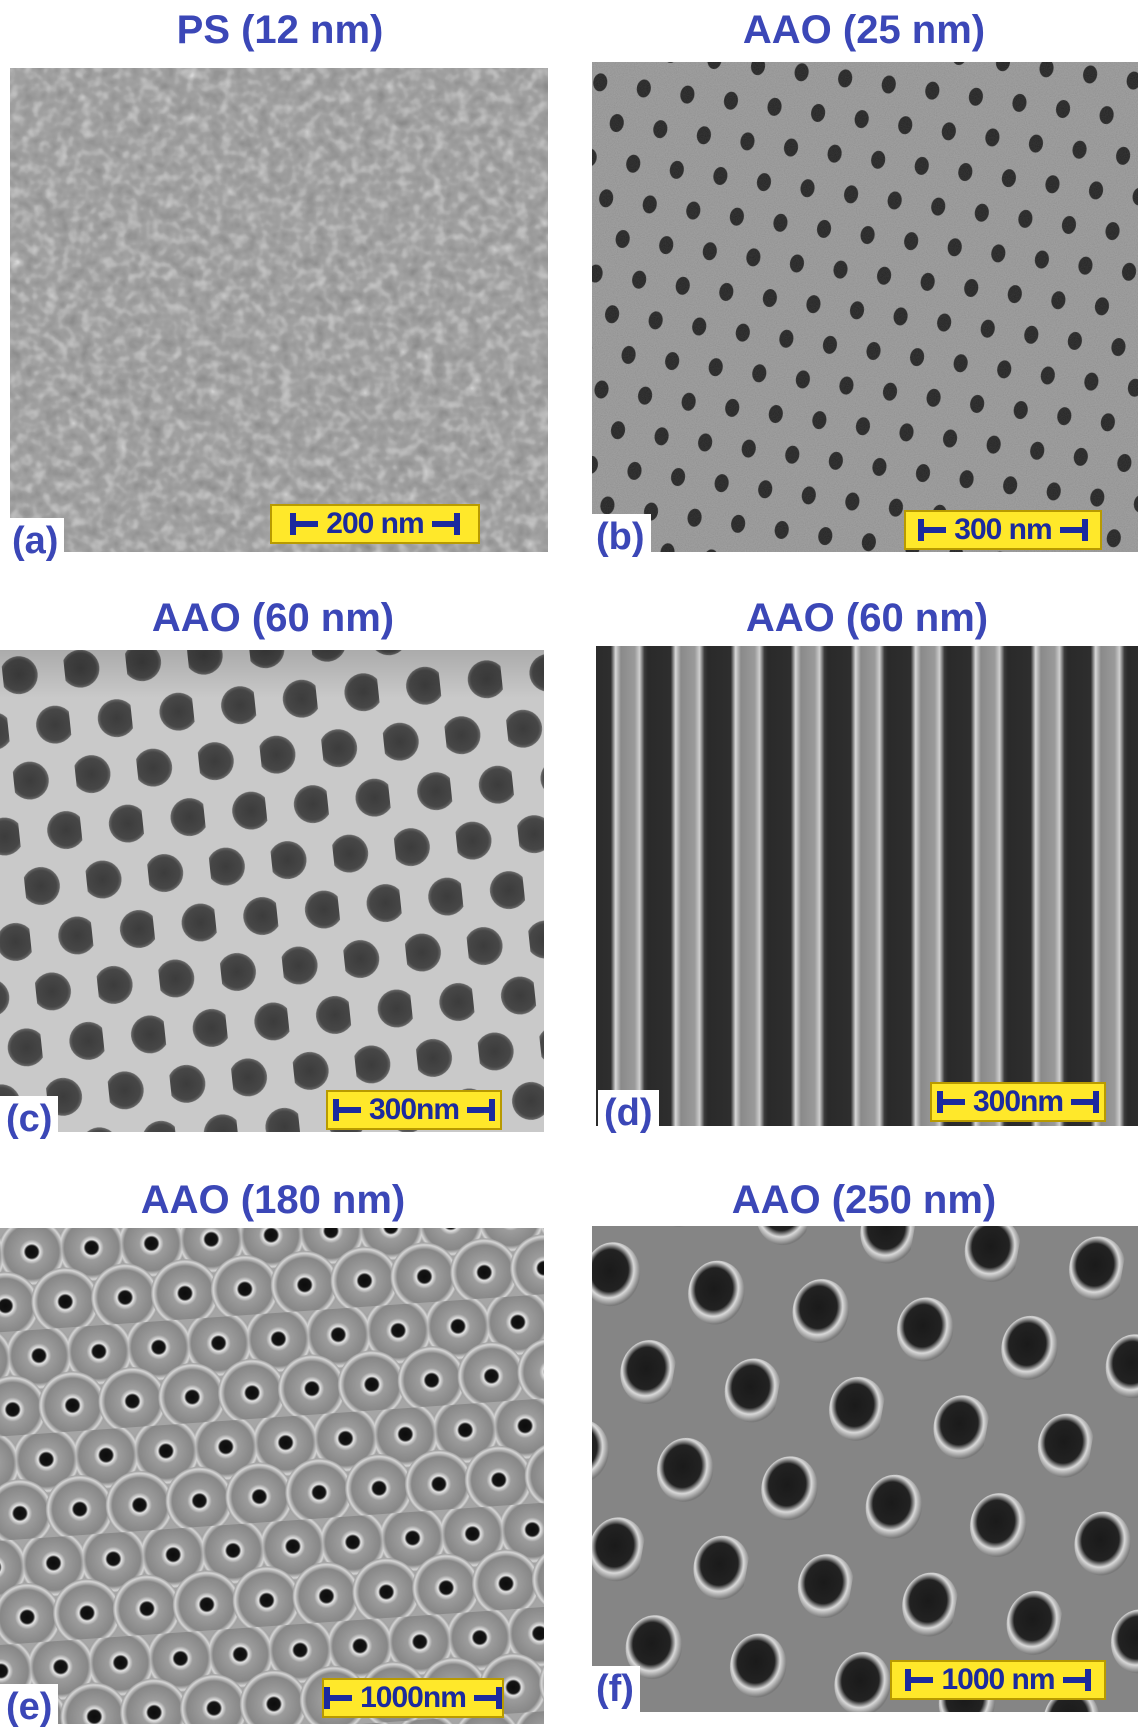  I want to click on aao-250-texture, so click(865, 1469).